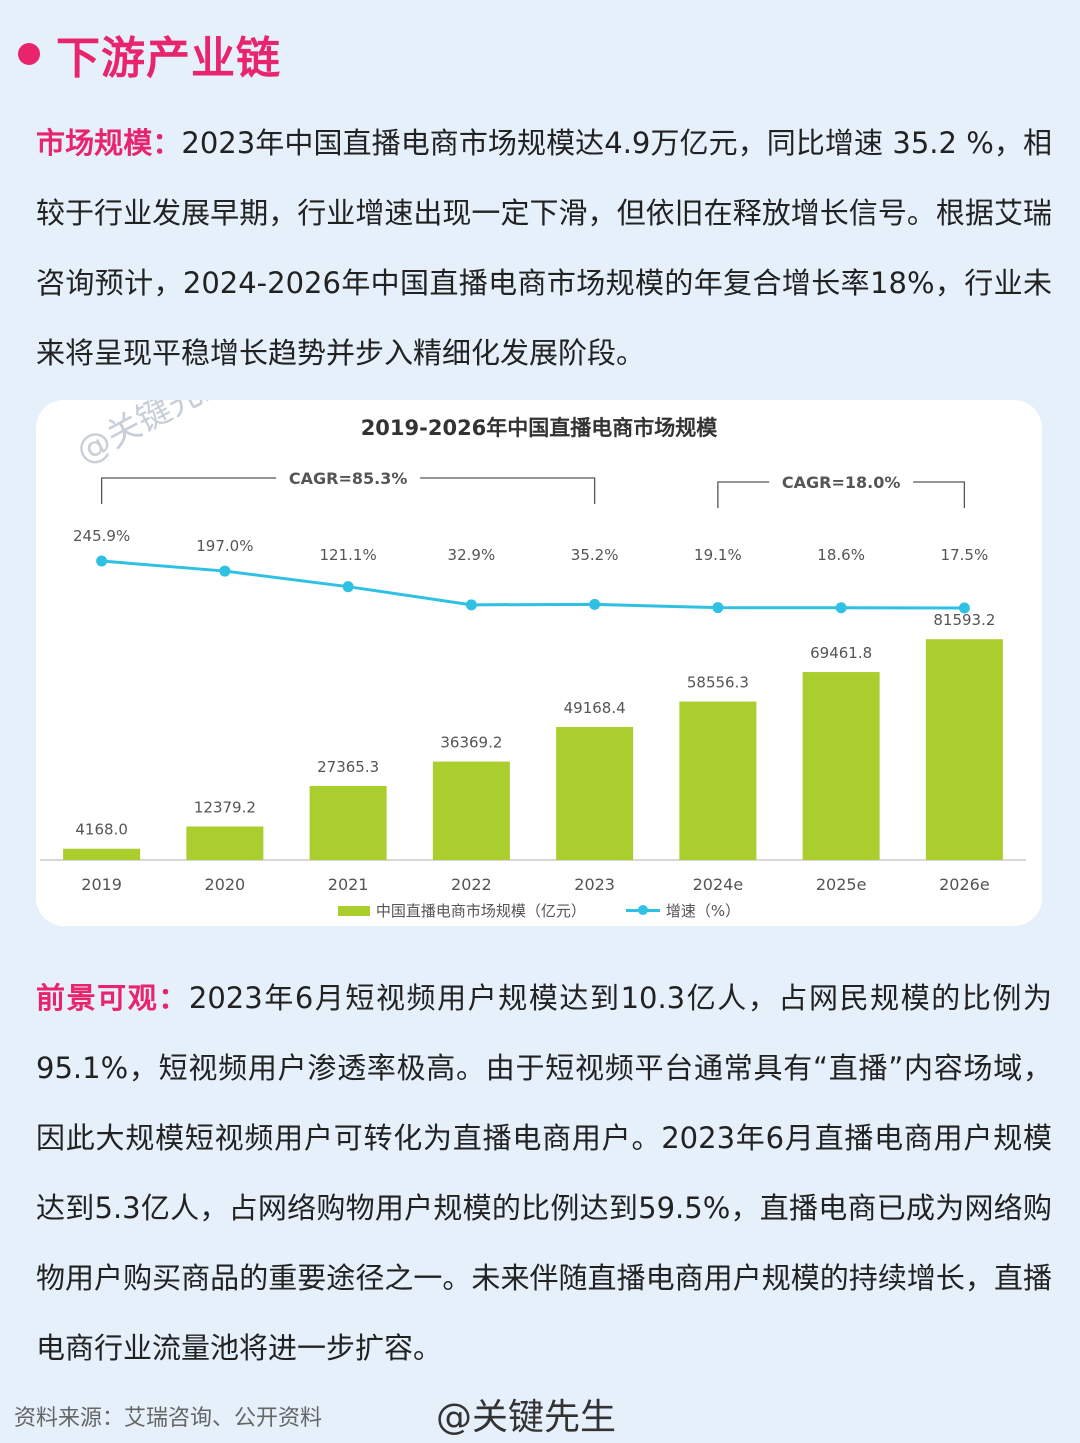  I want to click on growth-label-2025e: 18.6%, so click(841, 555).